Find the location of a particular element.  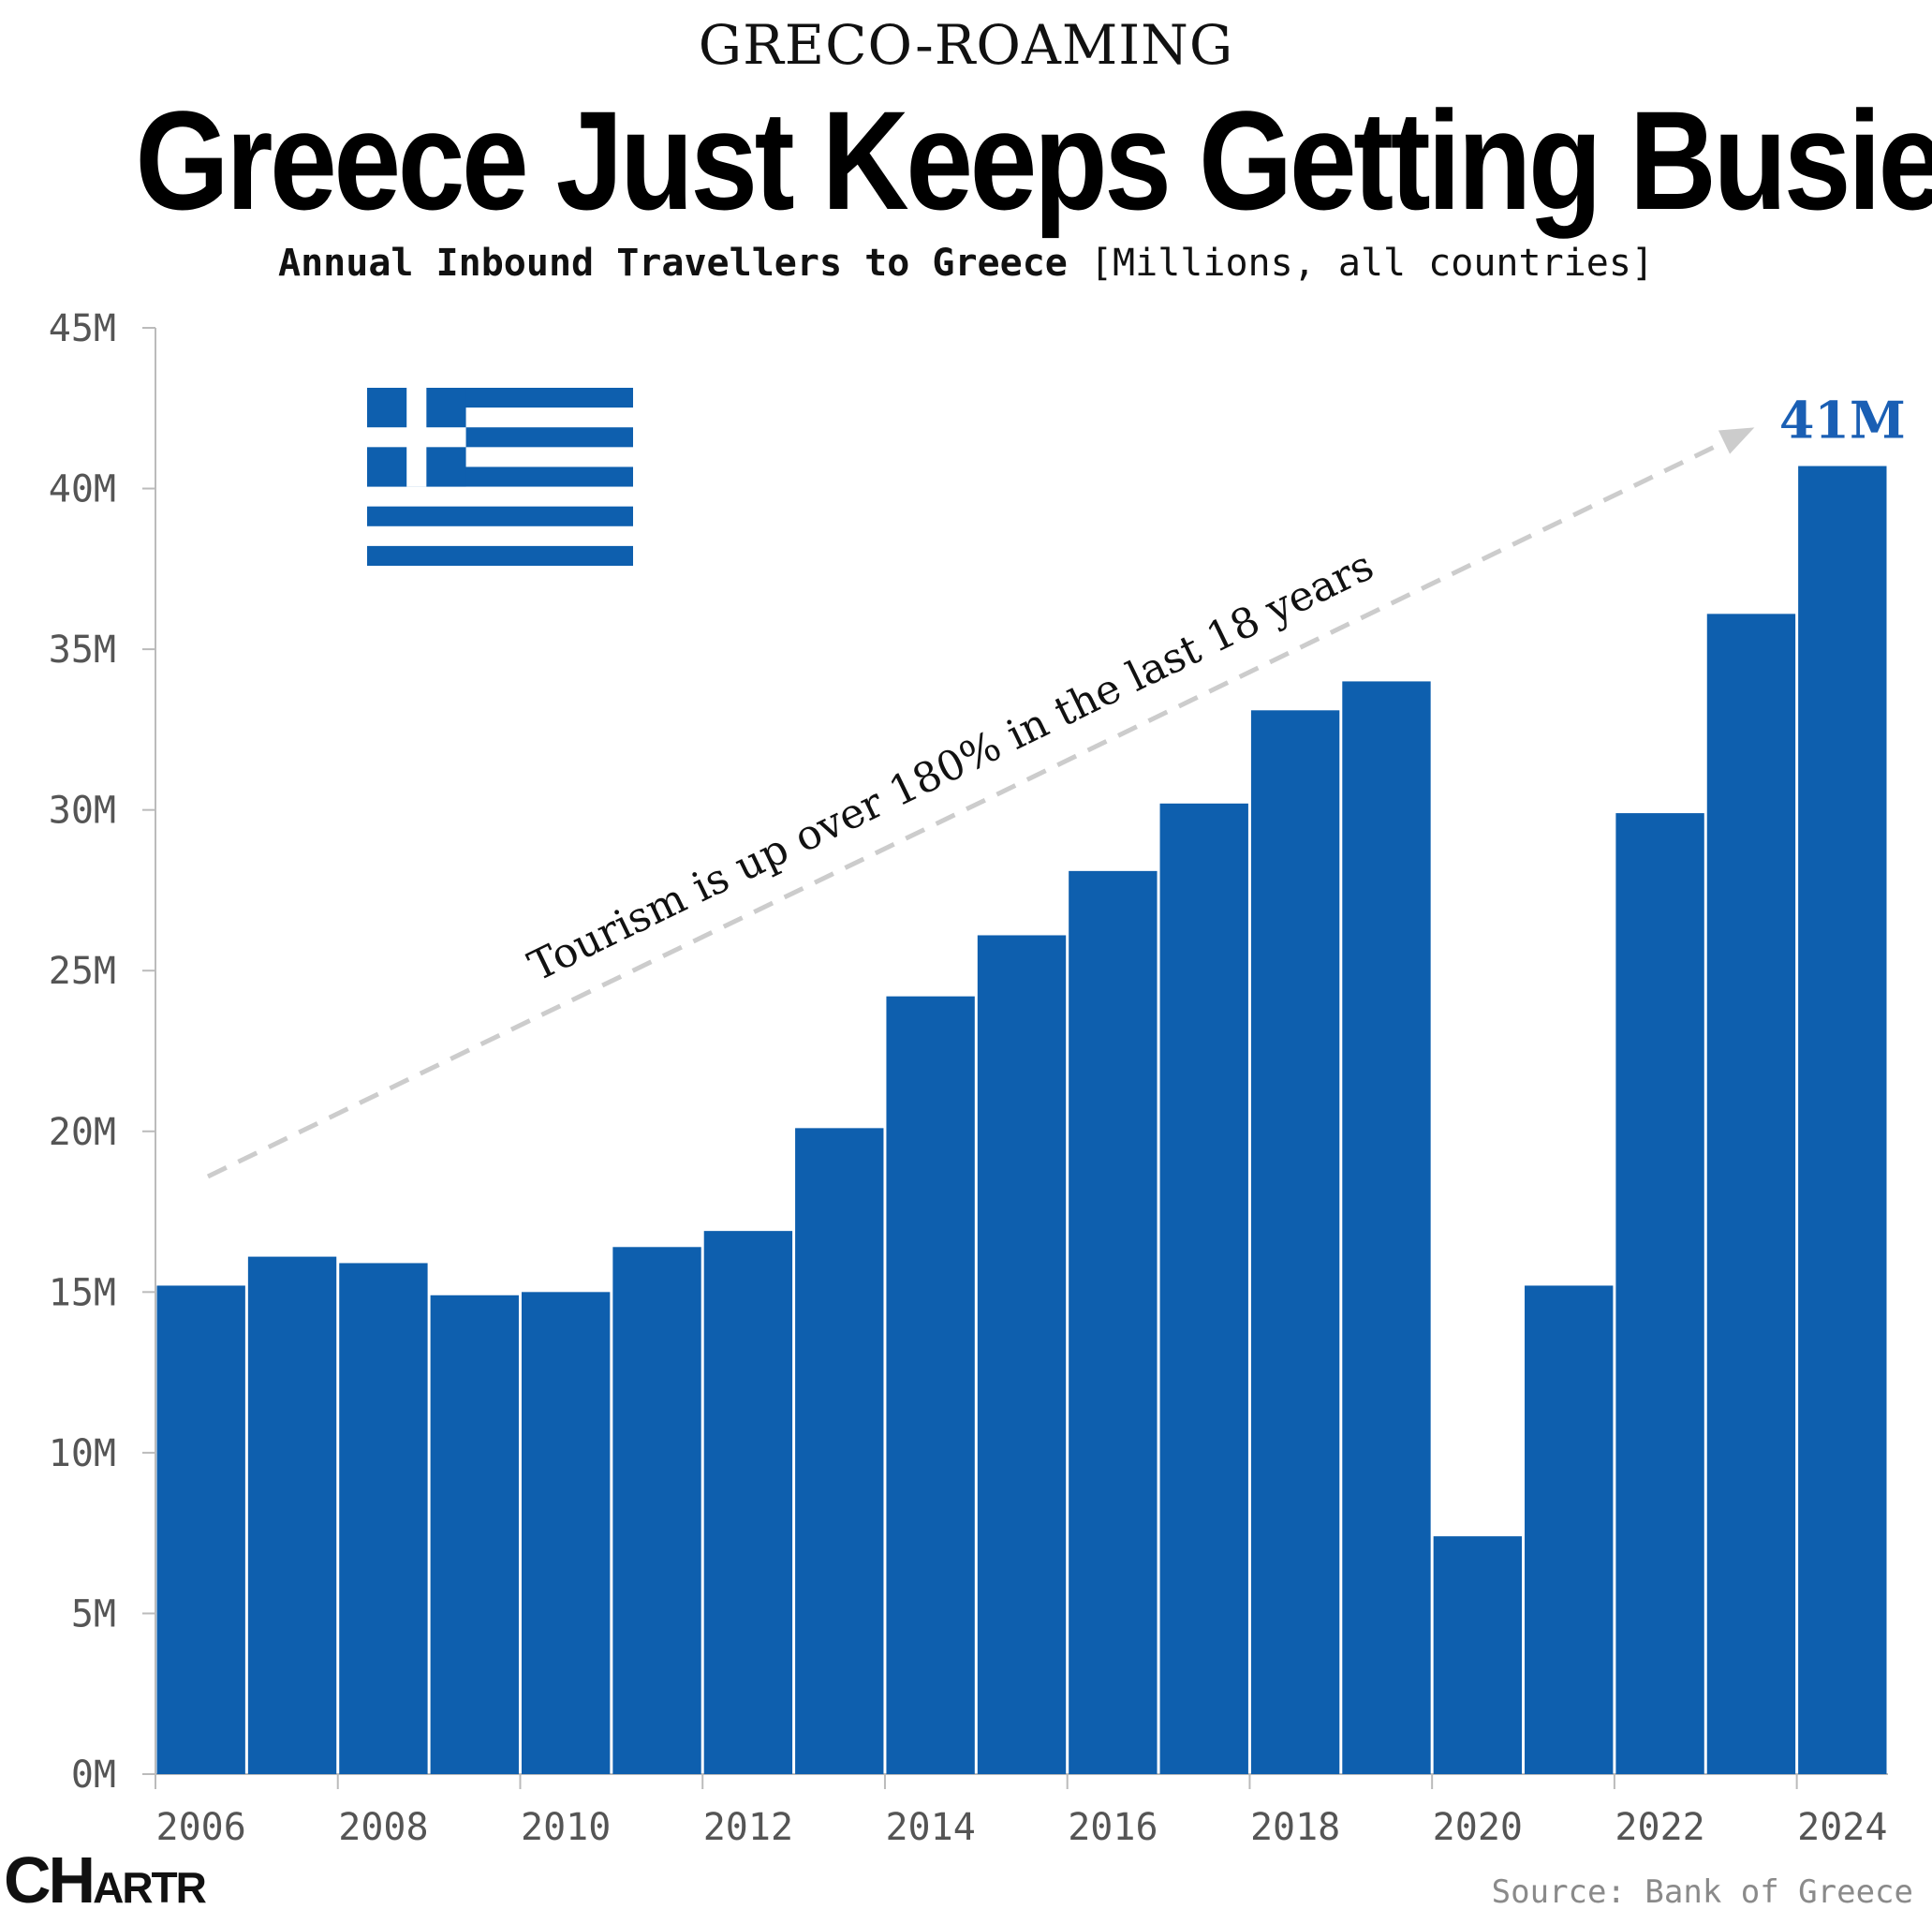

y-tick-label: 35M is located at coordinates (82, 650).